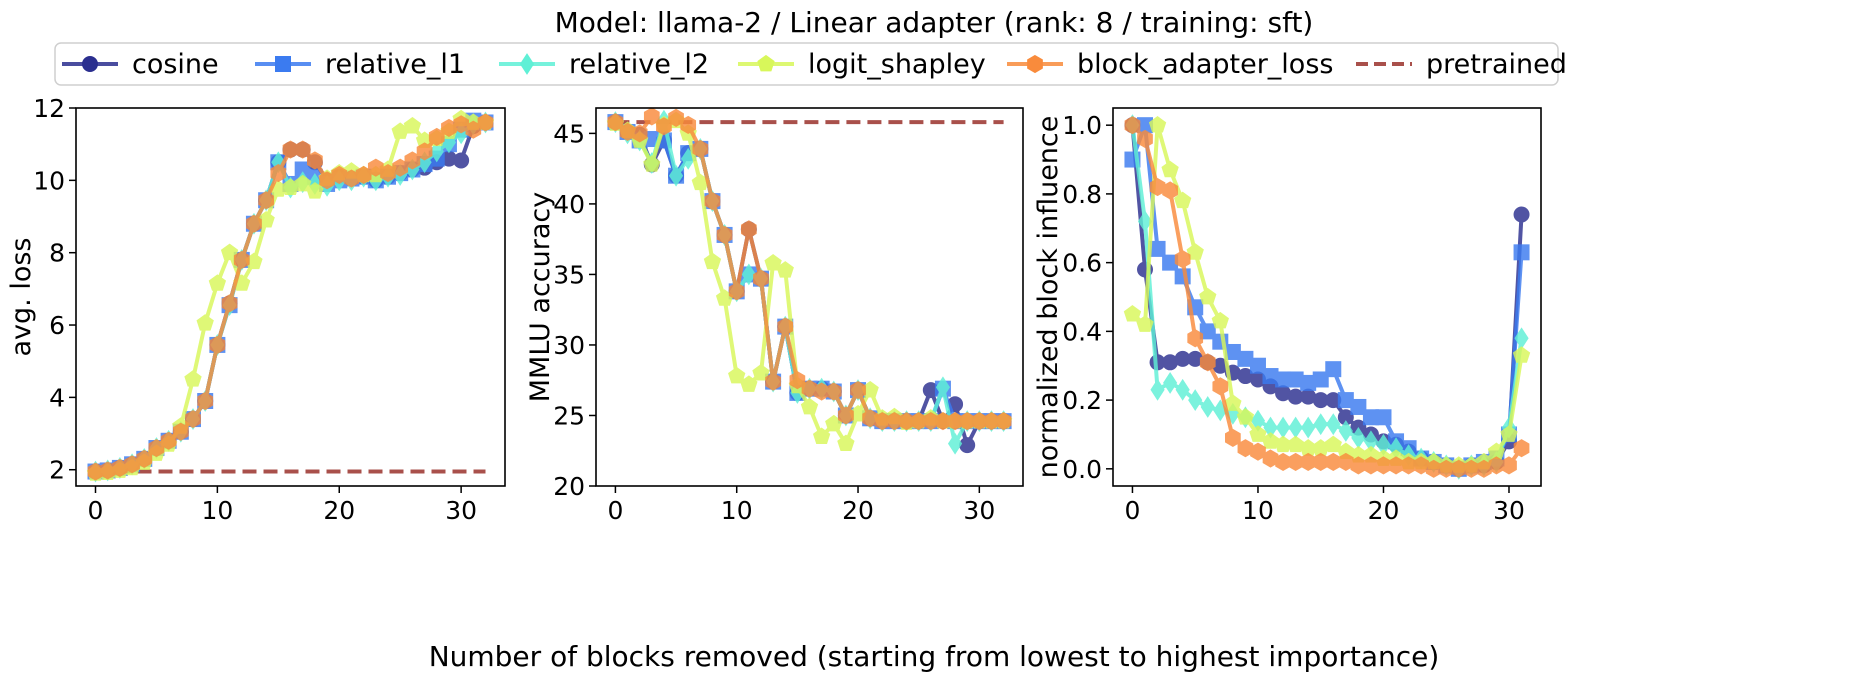 Image resolution: width=1868 pixels, height=681 pixels. Describe the element at coordinates (1082, 331) in the screenshot. I see `y-tick-label: 0.4` at that location.